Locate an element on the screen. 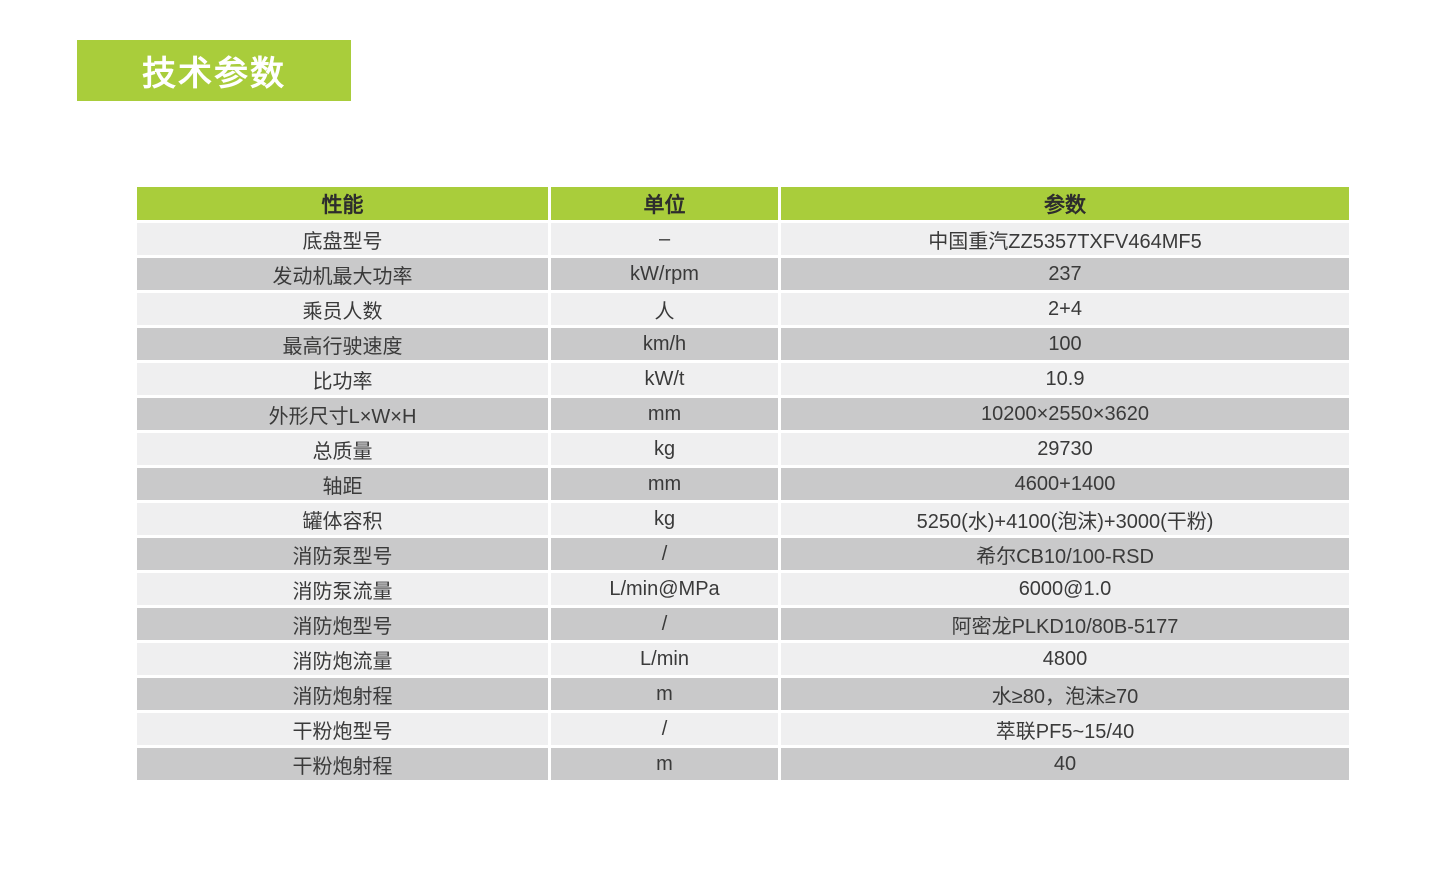 The width and height of the screenshot is (1448, 871). cell-value: 4800 is located at coordinates (1065, 659).